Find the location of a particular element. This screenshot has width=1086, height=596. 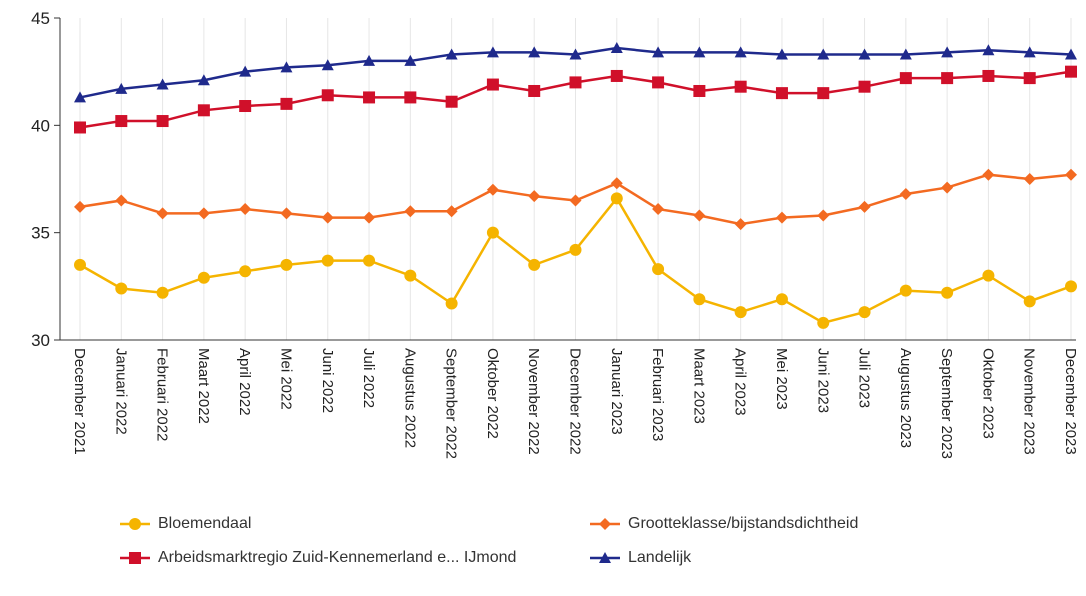

x-tick-label: Mei 2022 is located at coordinates (285, 379).